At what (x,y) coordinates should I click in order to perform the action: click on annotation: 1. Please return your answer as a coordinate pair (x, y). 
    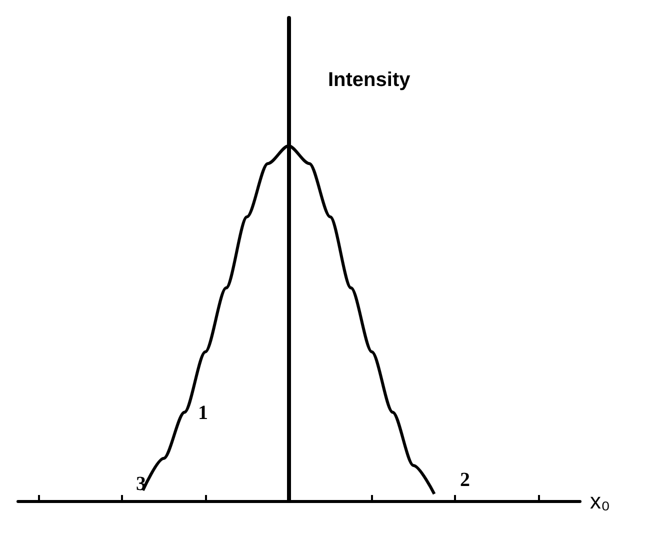
    Looking at the image, I should click on (203, 413).